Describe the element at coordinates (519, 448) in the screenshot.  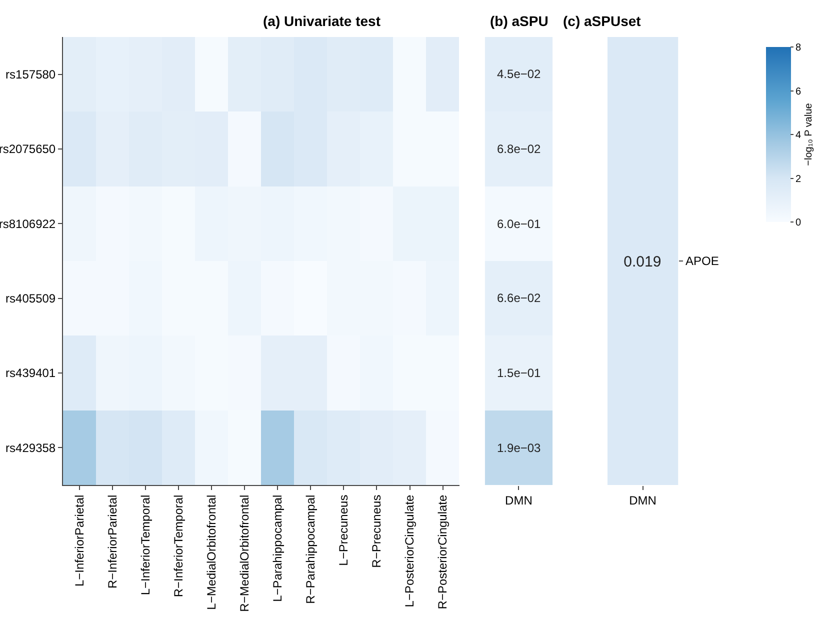
I see `data-label: 1.9e−03` at that location.